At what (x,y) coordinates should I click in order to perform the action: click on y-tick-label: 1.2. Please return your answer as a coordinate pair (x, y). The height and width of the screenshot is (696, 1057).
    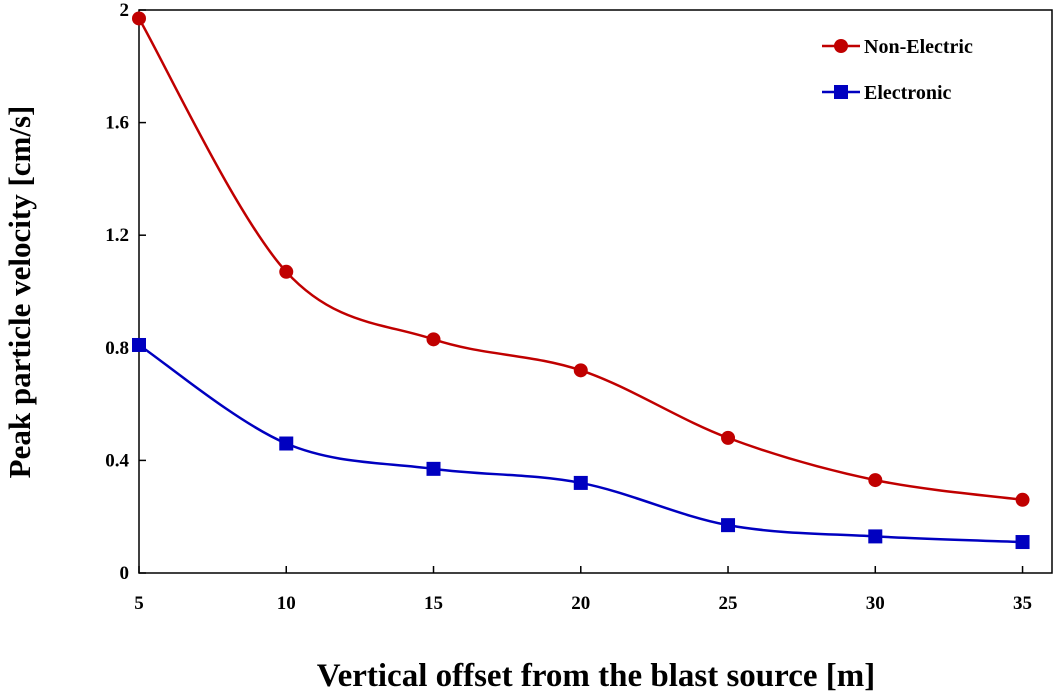
    Looking at the image, I should click on (117, 235).